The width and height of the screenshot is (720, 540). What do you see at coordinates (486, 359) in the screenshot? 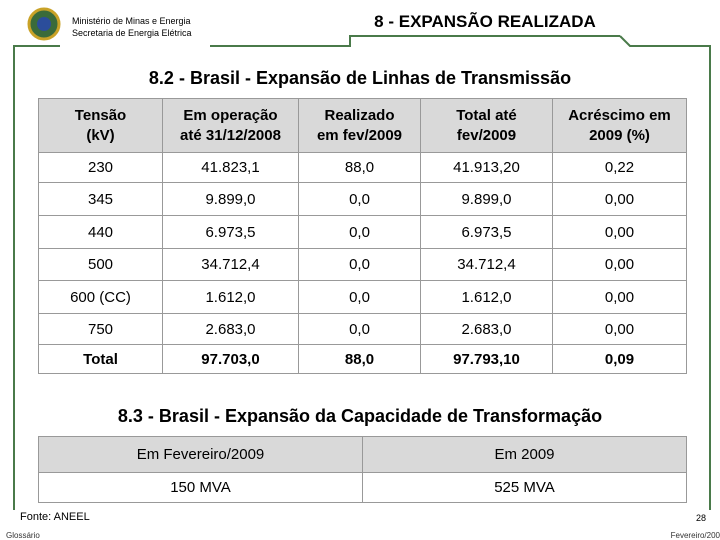
I see `table-cell: 97.793,10` at bounding box center [486, 359].